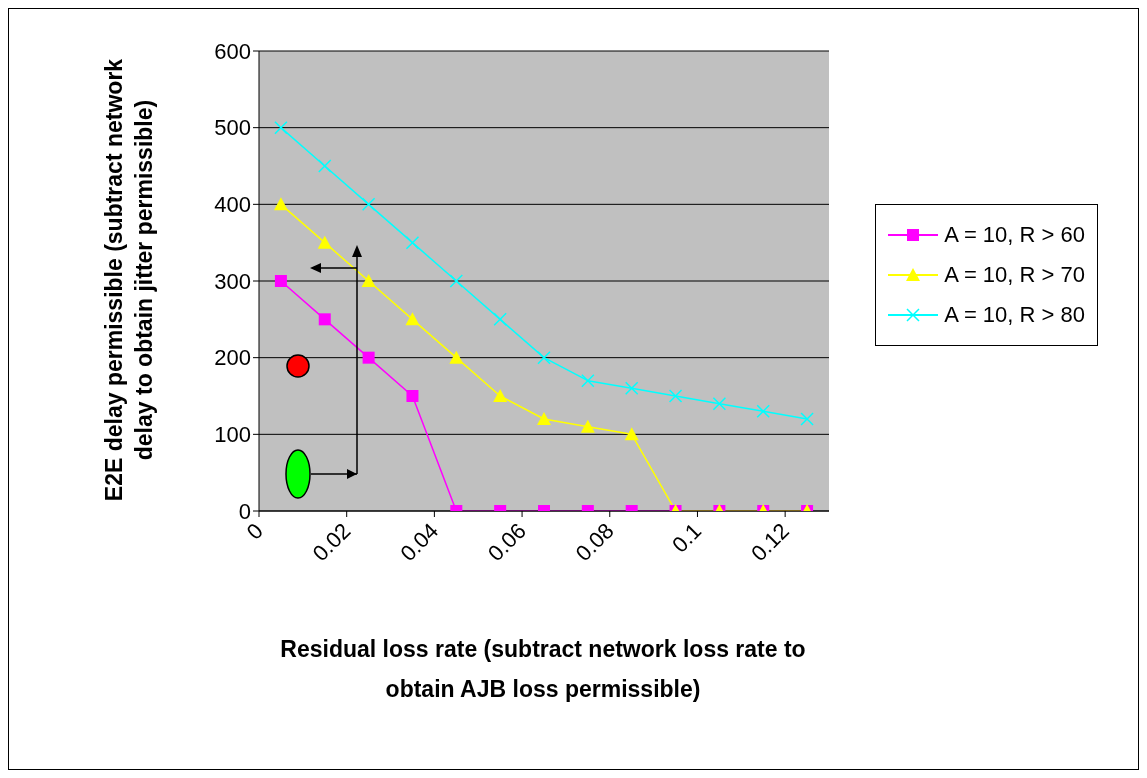  Describe the element at coordinates (232, 358) in the screenshot. I see `y-tick-label: 200` at that location.